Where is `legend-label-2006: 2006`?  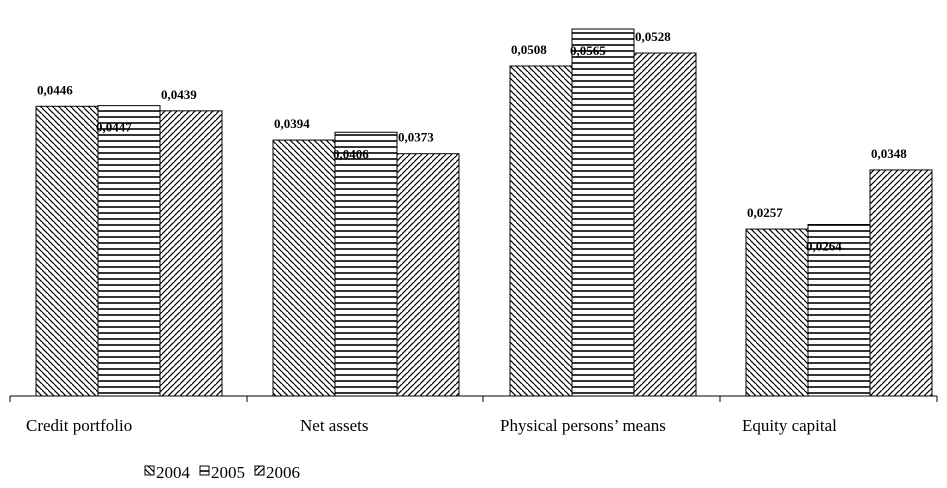 legend-label-2006: 2006 is located at coordinates (283, 472).